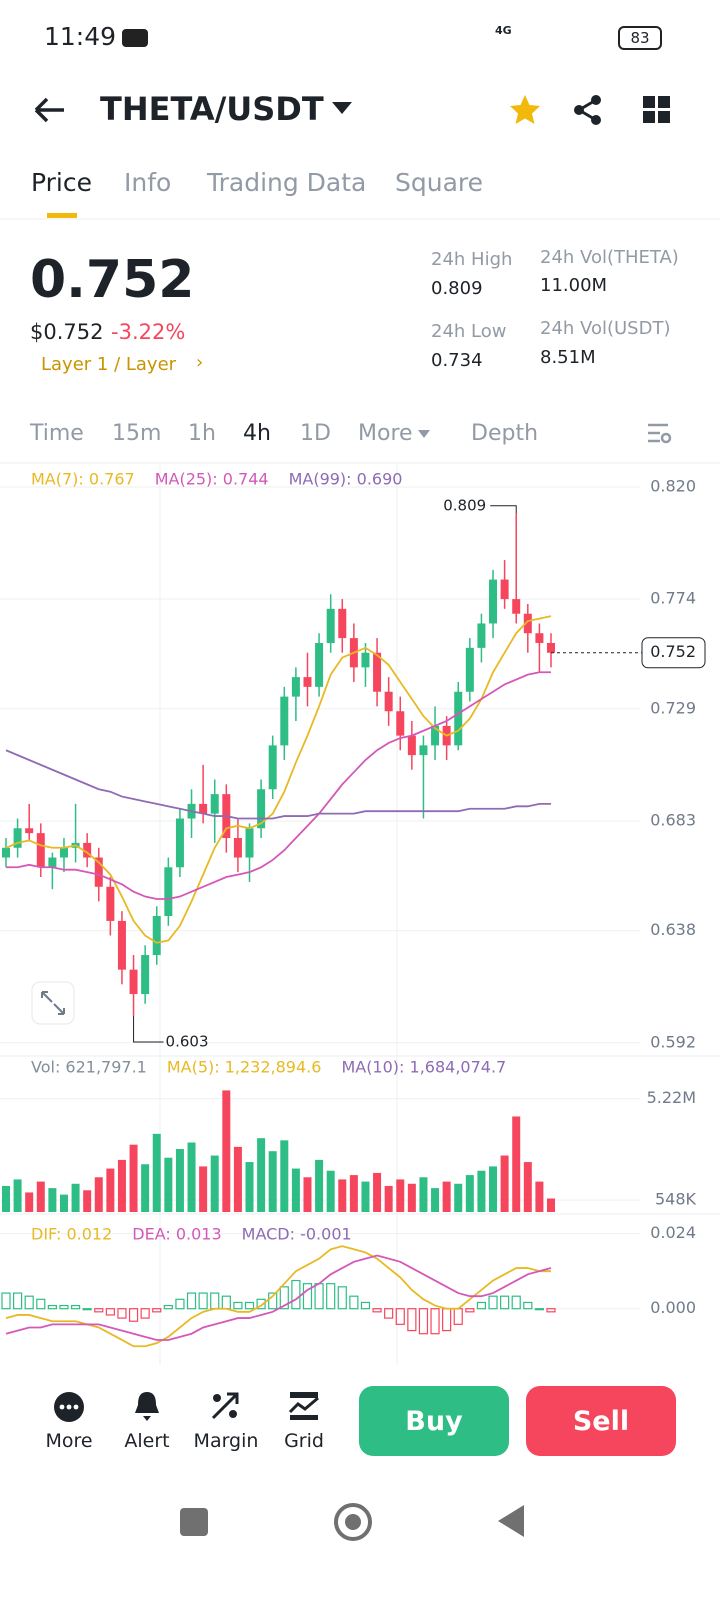  What do you see at coordinates (287, 182) in the screenshot?
I see `tab: Trading Data` at bounding box center [287, 182].